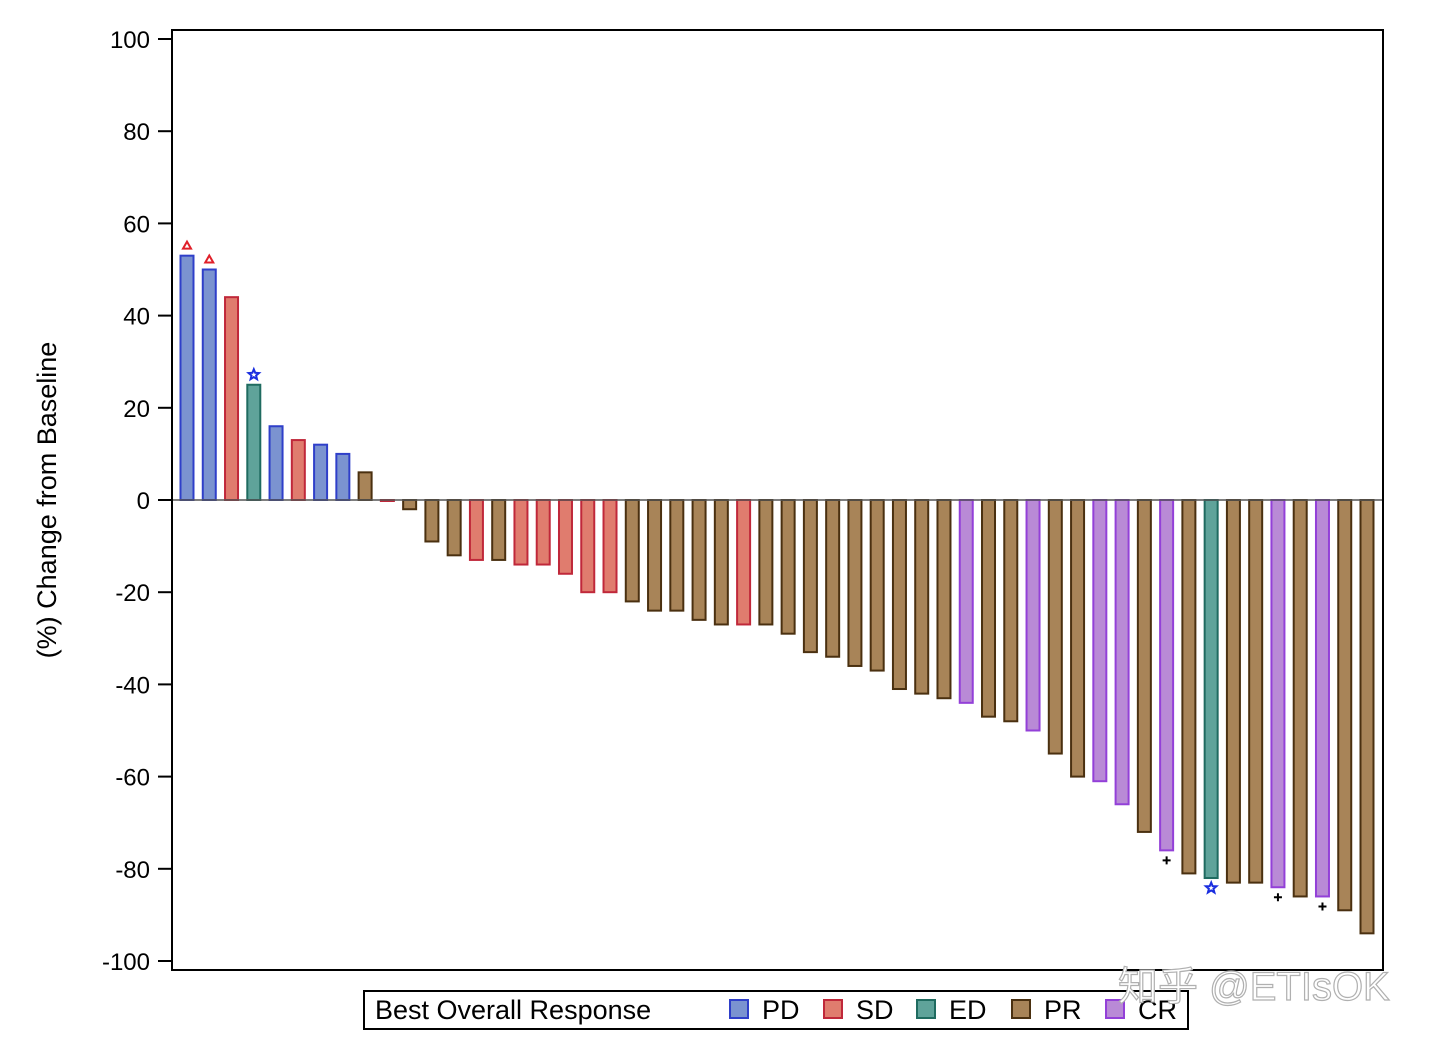 The image size is (1440, 1043). Describe the element at coordinates (875, 1010) in the screenshot. I see `legend-label: SD` at that location.